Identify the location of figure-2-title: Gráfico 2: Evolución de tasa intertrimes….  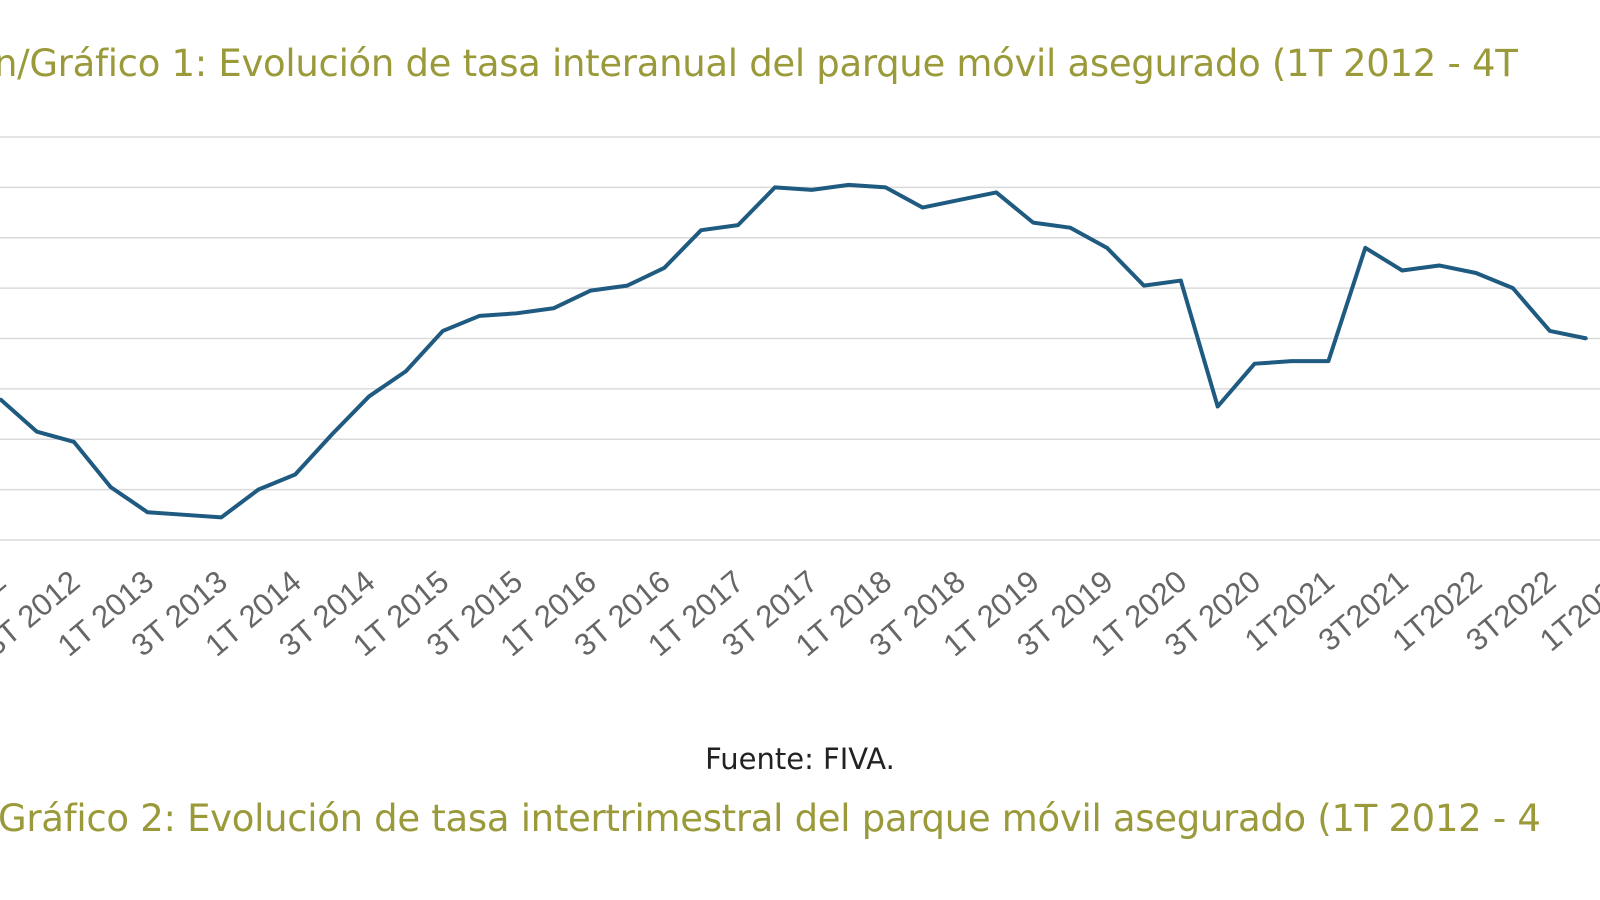
(770, 818).